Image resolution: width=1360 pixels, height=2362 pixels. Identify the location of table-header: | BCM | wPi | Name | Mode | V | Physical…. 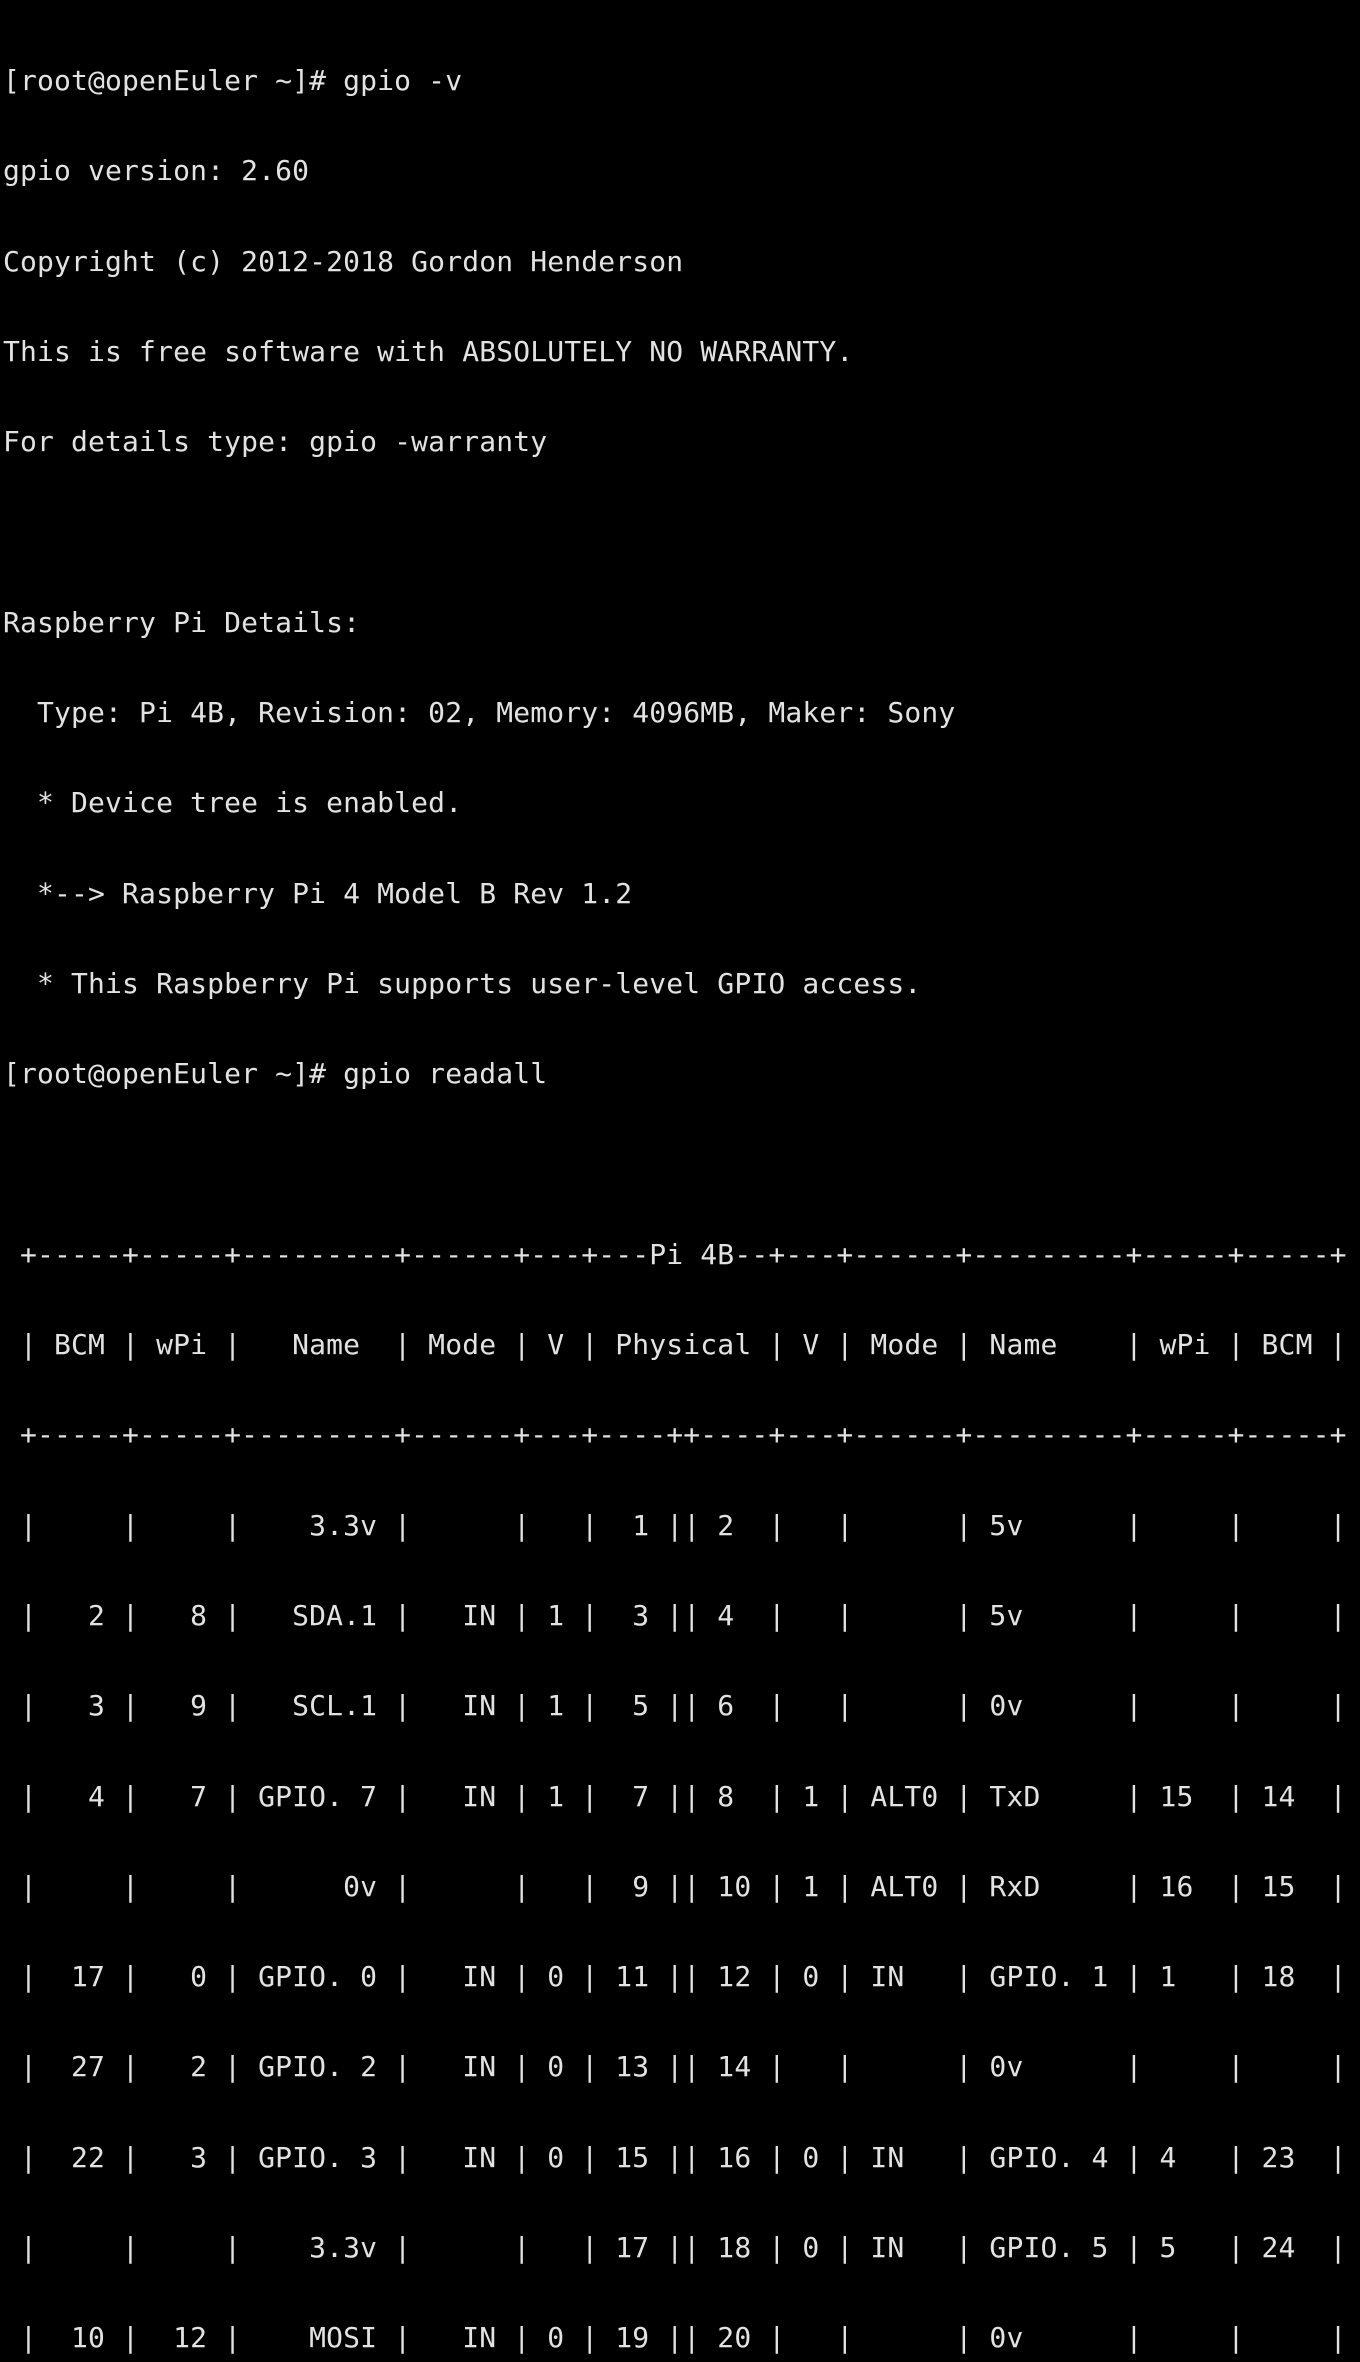
(675, 1345).